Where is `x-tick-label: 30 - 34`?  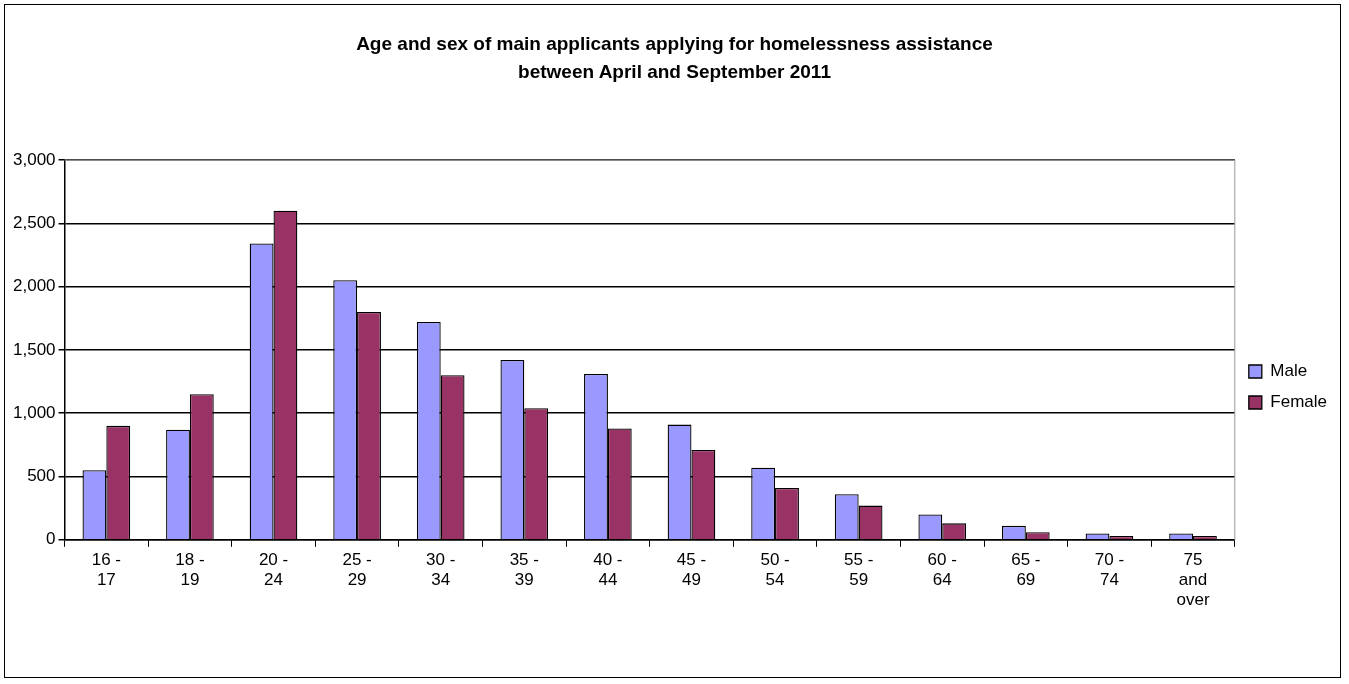 x-tick-label: 30 - 34 is located at coordinates (441, 569).